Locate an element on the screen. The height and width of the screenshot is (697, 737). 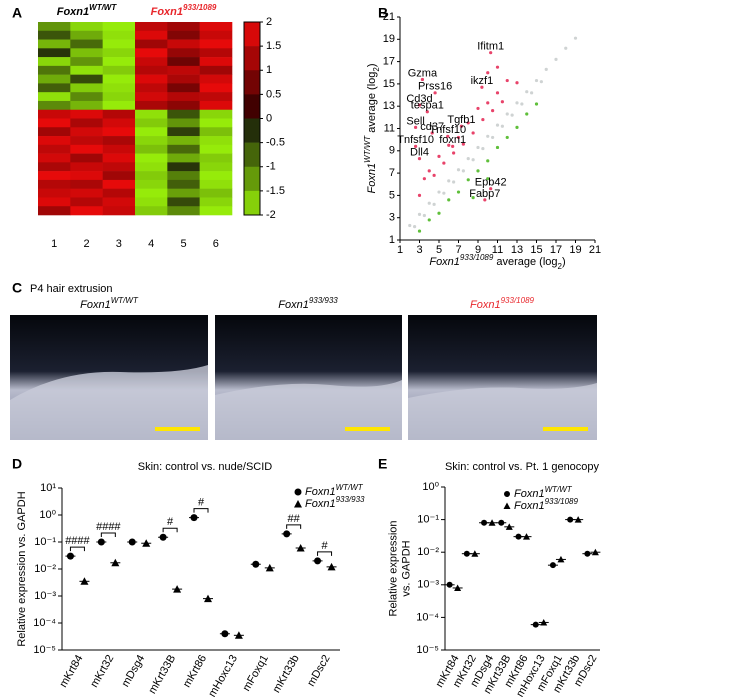
y-tick-label: 10⁻⁵ is located at coordinates (427, 650).